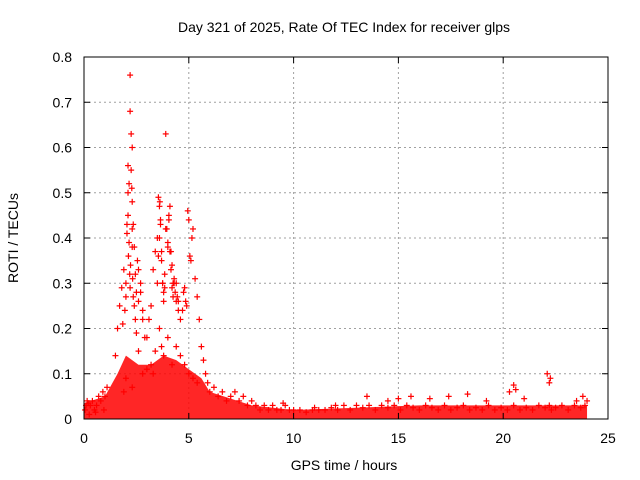 This screenshot has width=640, height=480. Describe the element at coordinates (13, 238) in the screenshot. I see `y-axis-title: ROTI / TECUs` at that location.